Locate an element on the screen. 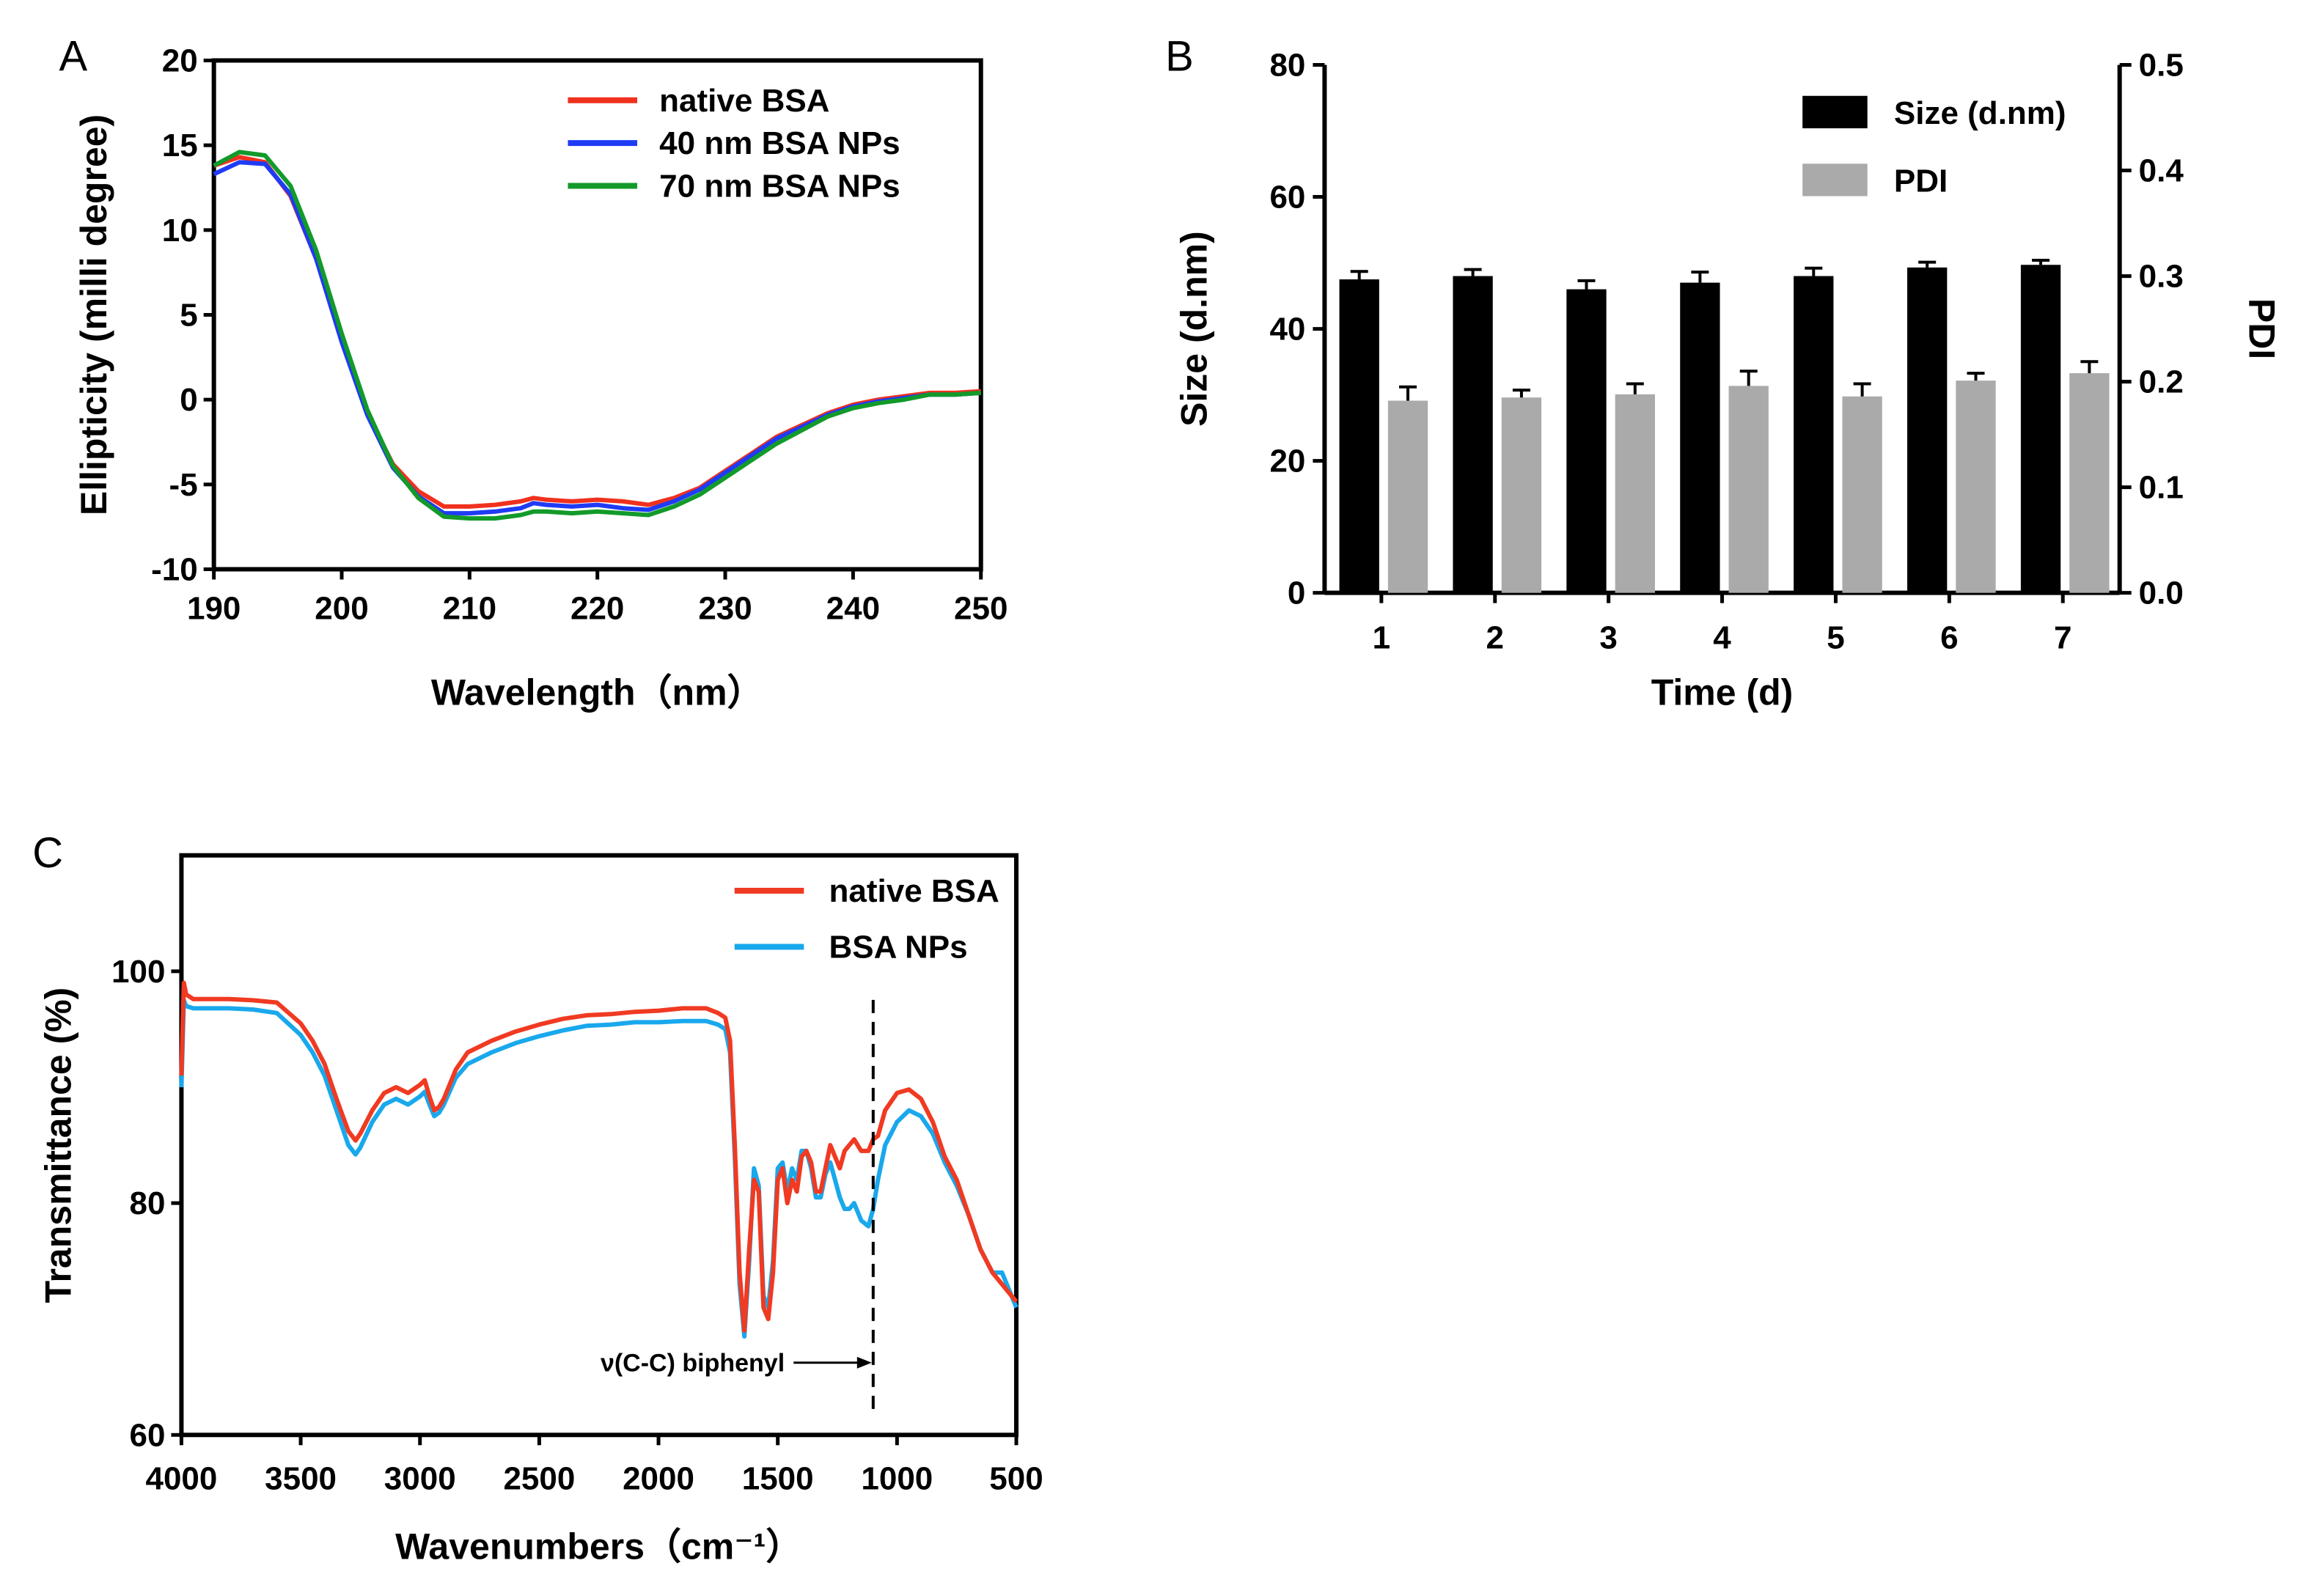 This screenshot has height=1596, width=2301. y-tick-label-a: 10 is located at coordinates (180, 231).